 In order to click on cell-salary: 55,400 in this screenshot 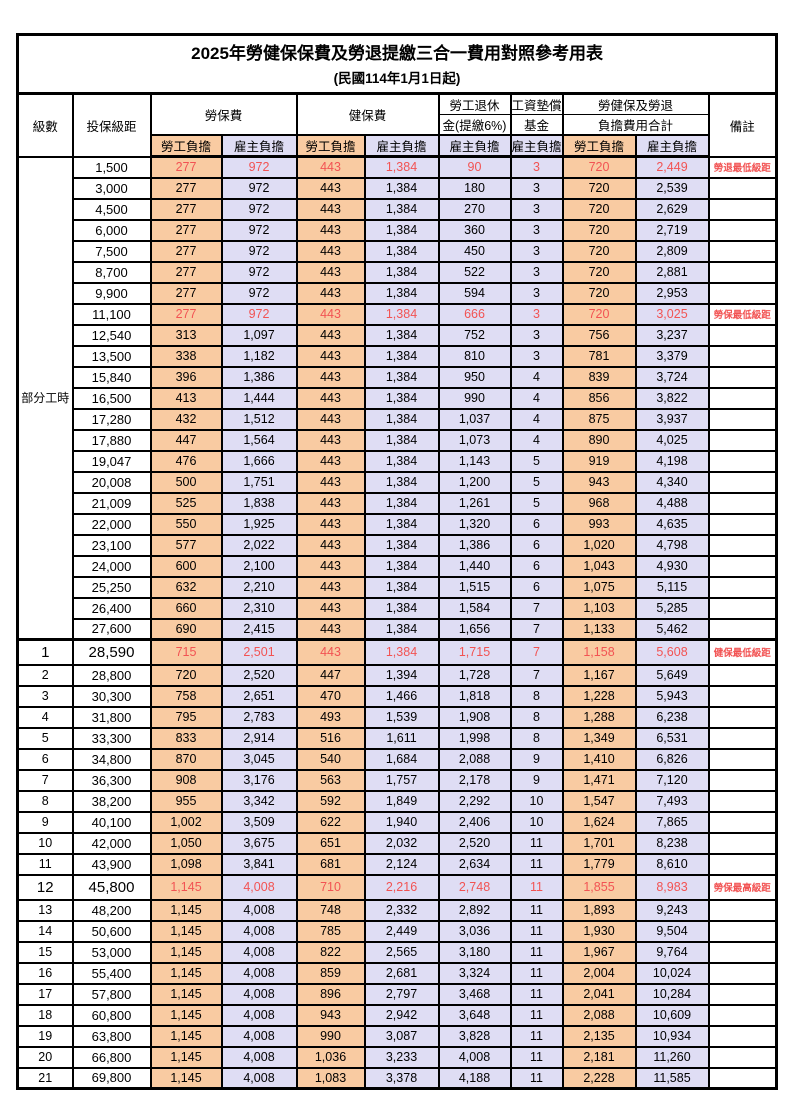, I will do `click(111, 973)`.